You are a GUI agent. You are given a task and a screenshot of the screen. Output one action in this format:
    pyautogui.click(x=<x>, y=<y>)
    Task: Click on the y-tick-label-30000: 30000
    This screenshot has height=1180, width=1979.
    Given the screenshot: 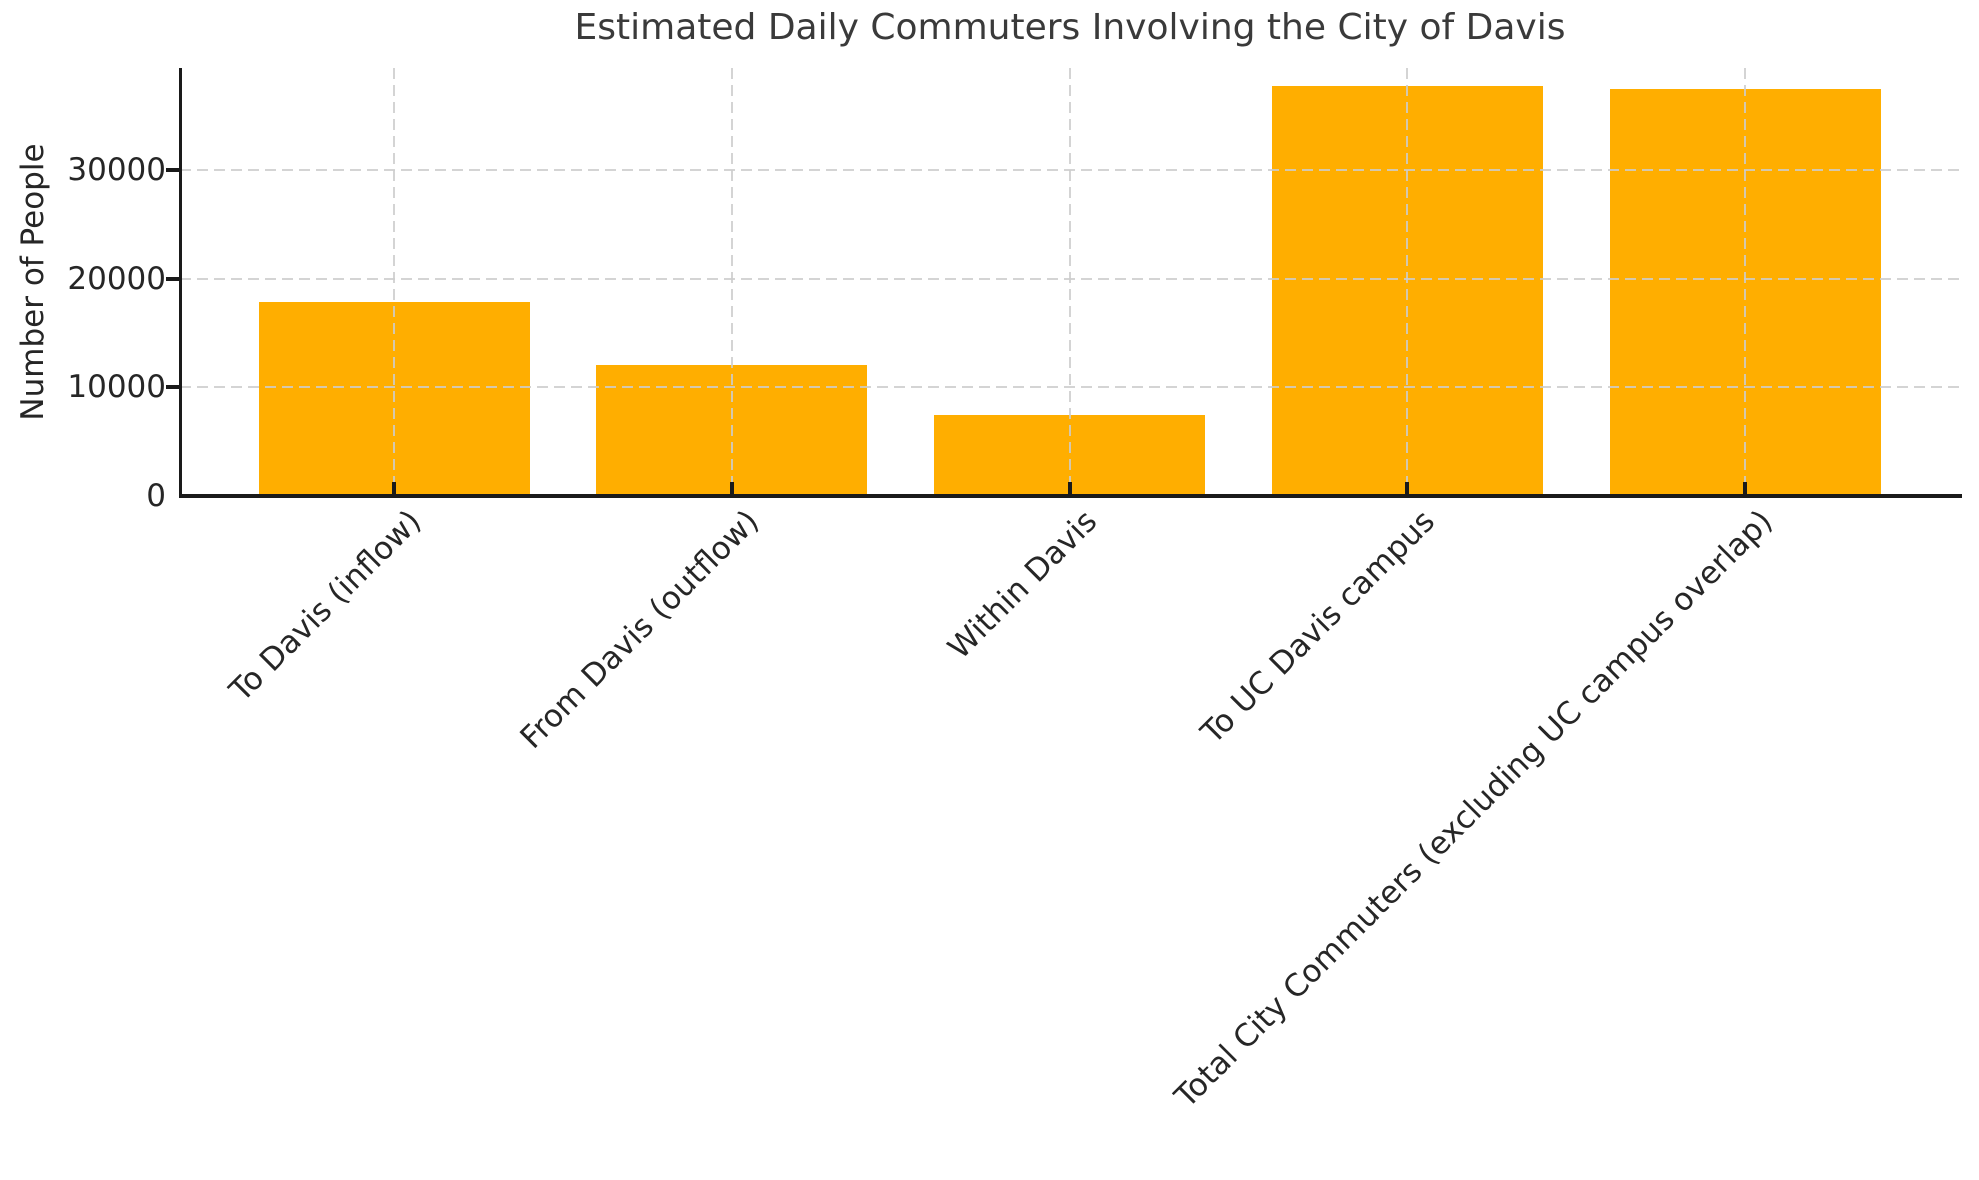 What is the action you would take?
    pyautogui.click(x=116, y=170)
    